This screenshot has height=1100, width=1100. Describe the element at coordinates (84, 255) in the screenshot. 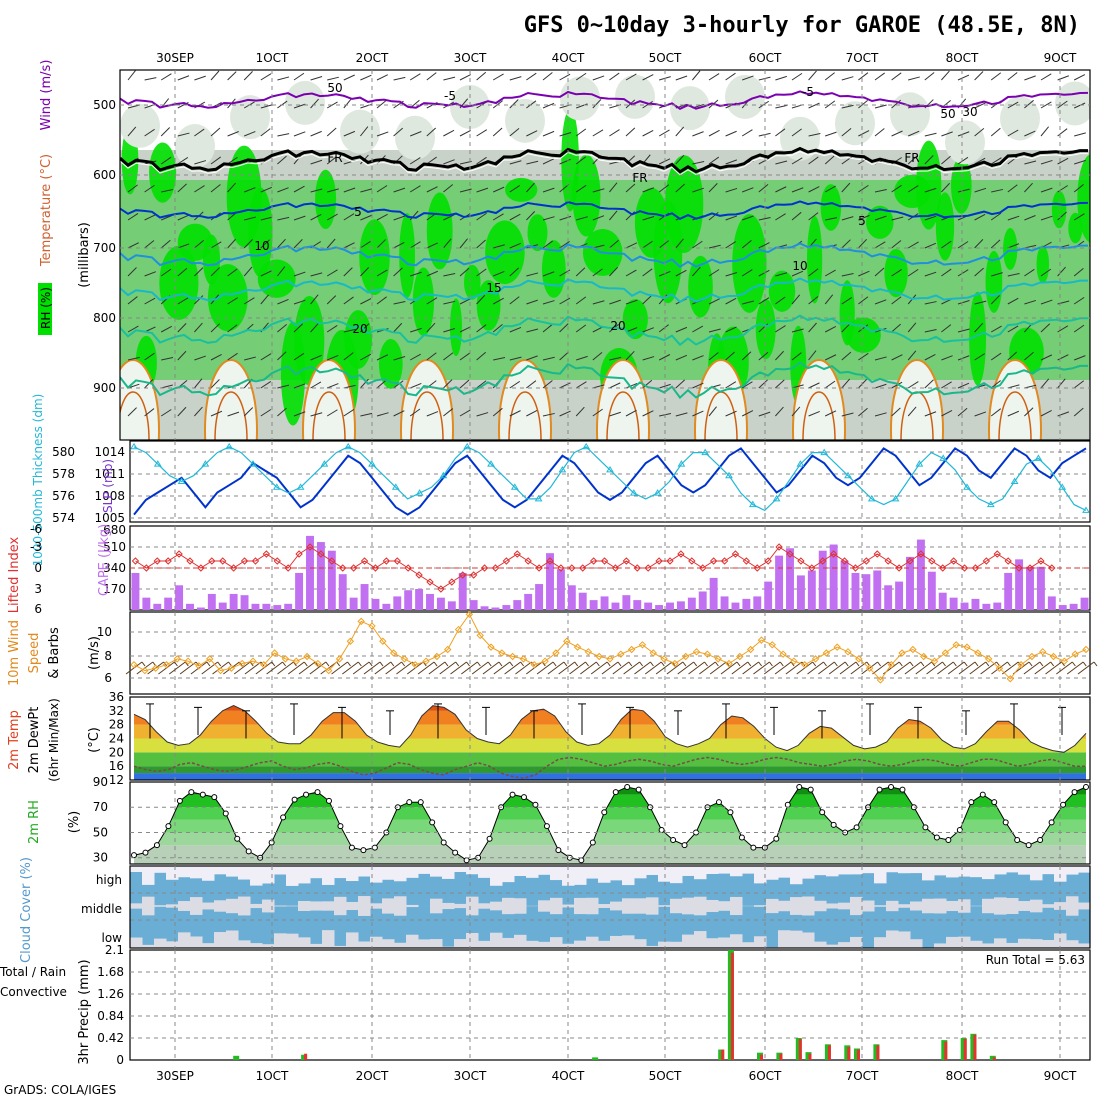

I see `pressure-unit-label: (millibars)` at that location.